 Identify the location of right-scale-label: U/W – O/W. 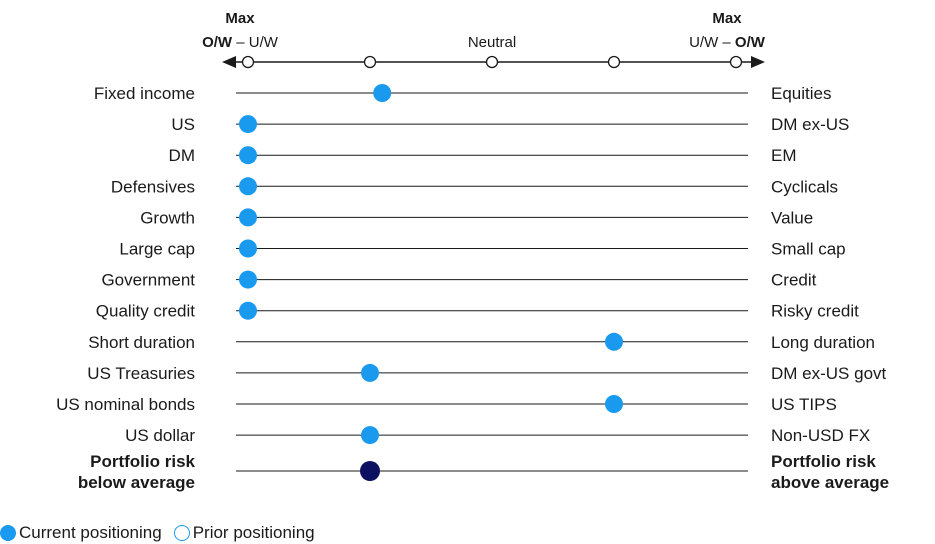
(727, 42).